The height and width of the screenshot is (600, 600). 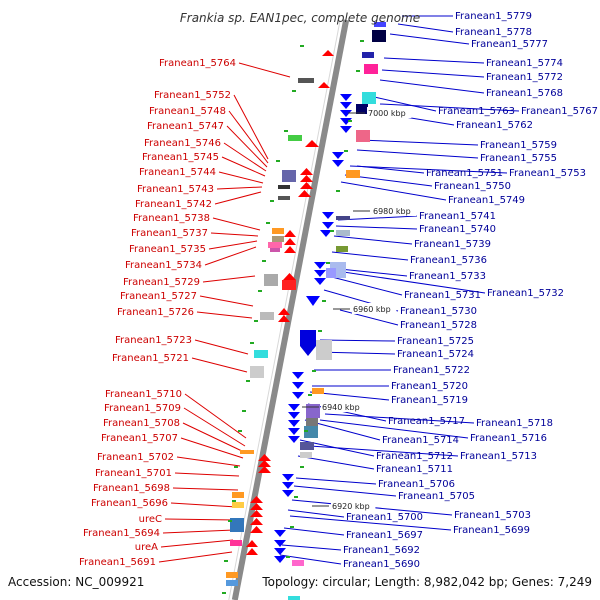 I want to click on left-gene-label: Franean1_5726, so click(x=155, y=312).